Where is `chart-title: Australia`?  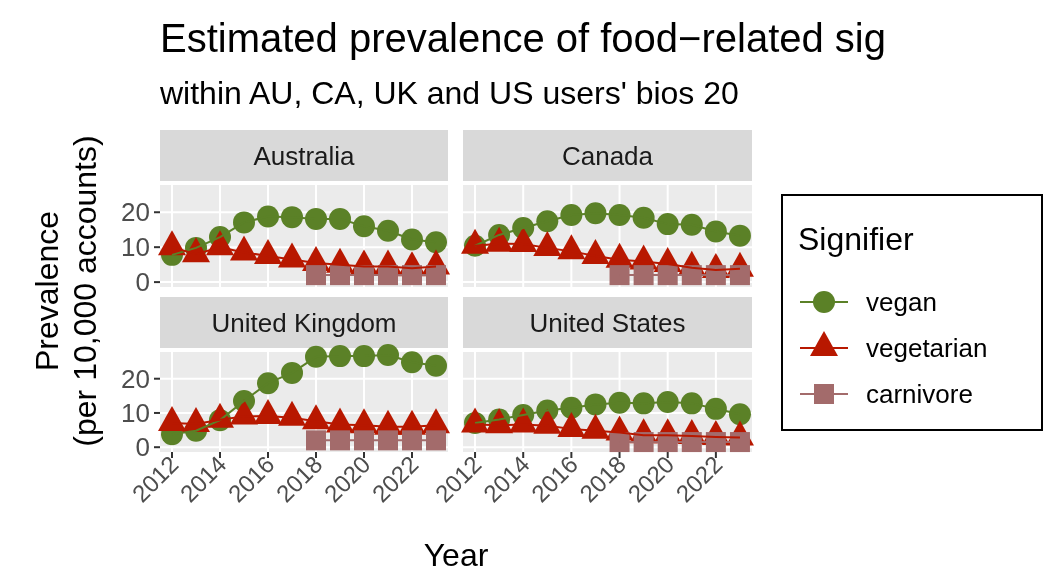
chart-title: Australia is located at coordinates (304, 155).